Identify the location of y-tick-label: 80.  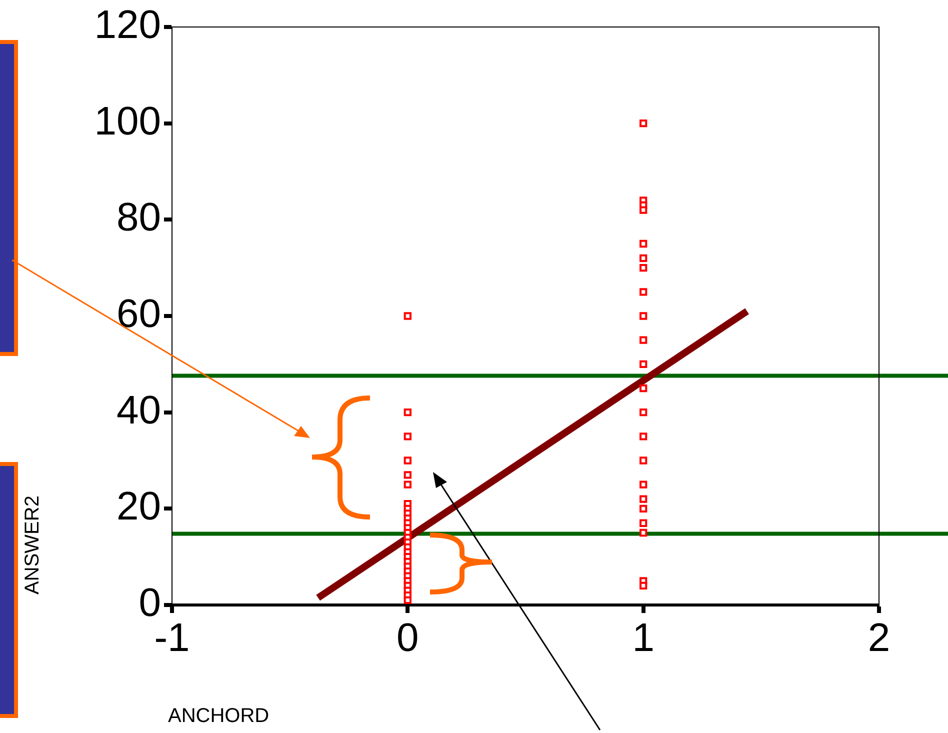
(138, 218).